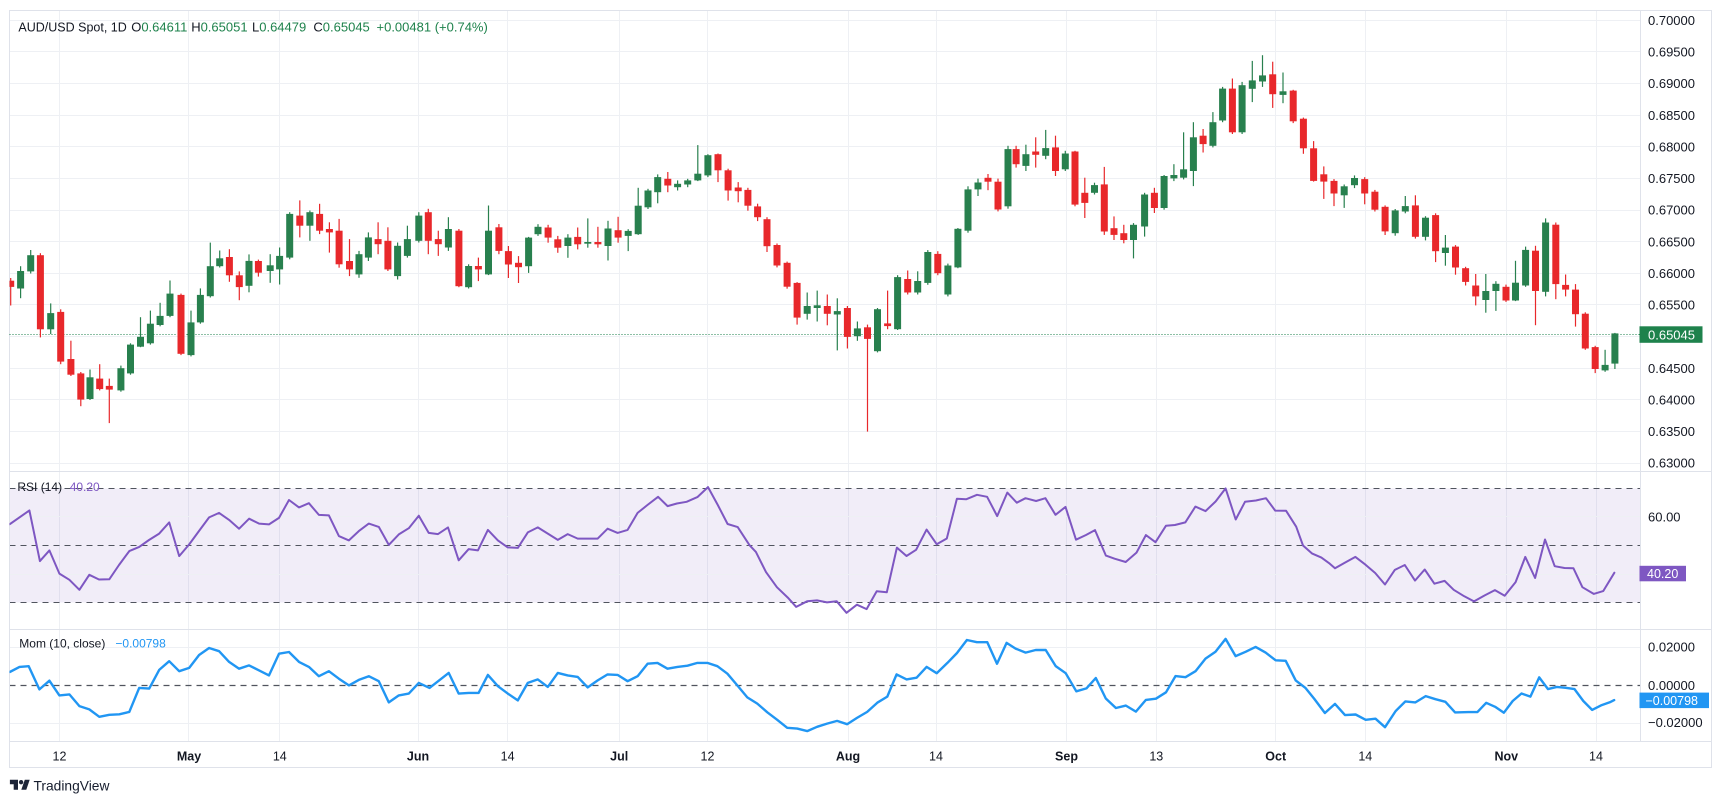  I want to click on svg-text: 0.66000, so click(1671, 273).